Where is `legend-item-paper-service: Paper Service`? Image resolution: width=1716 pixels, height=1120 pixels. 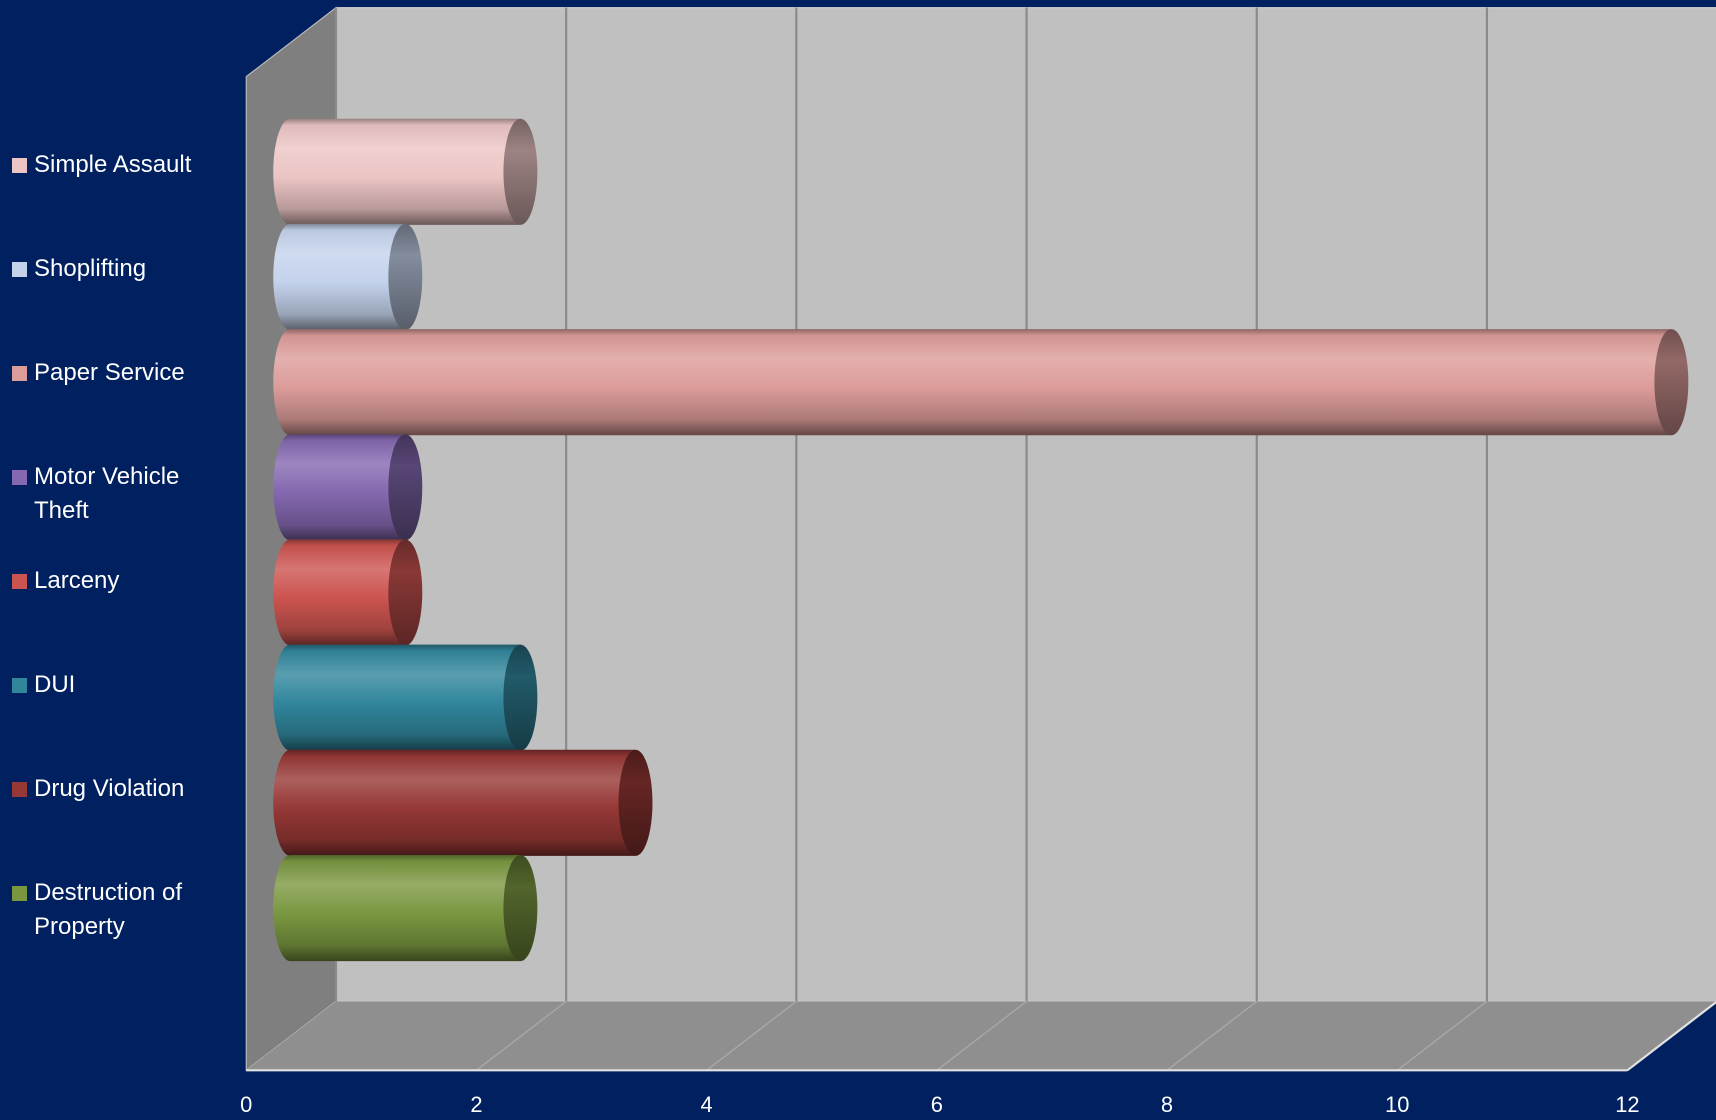 legend-item-paper-service: Paper Service is located at coordinates (115, 408).